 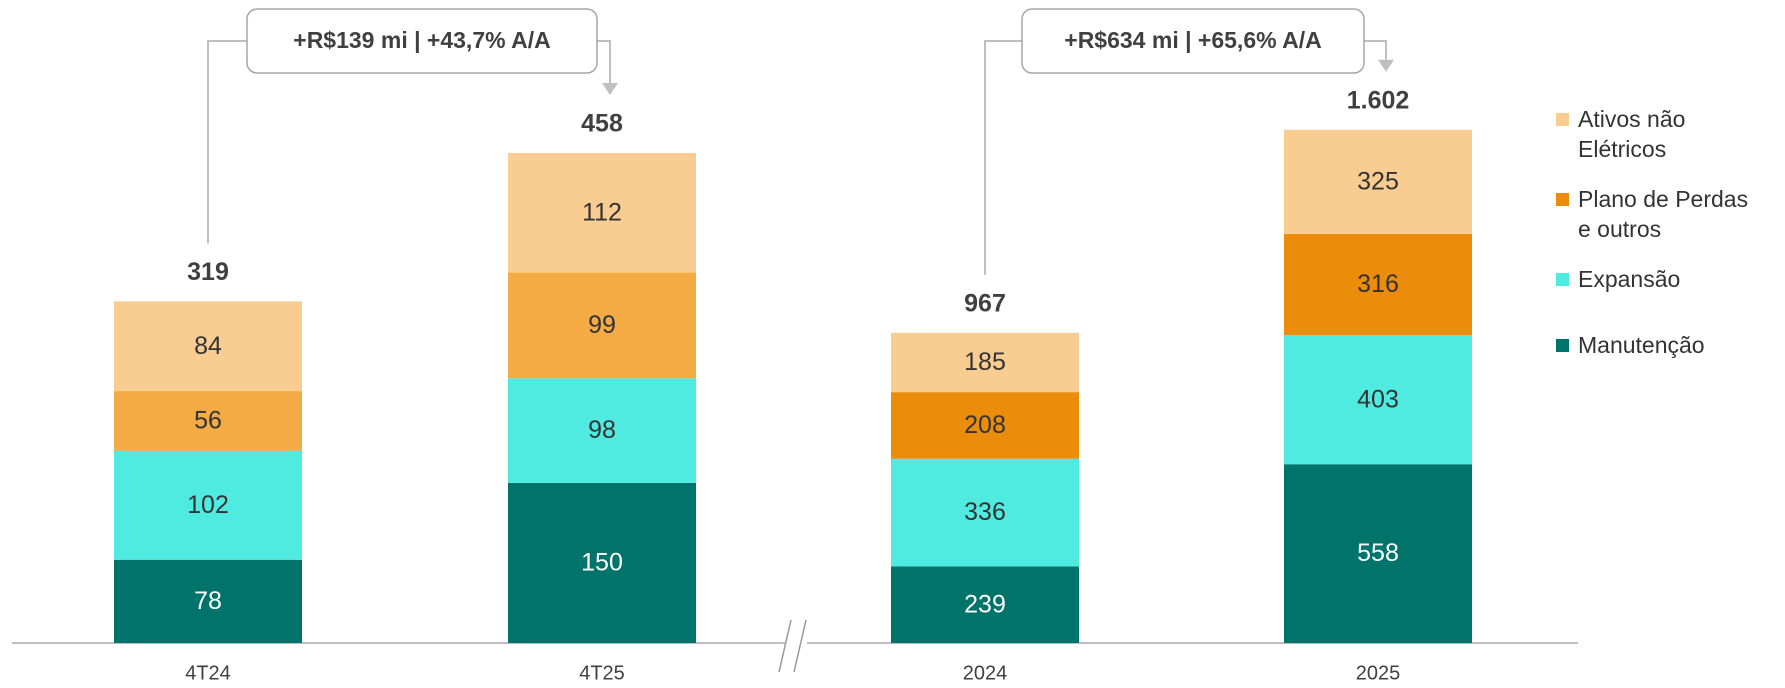 I want to click on legend-label: Manutenção, so click(x=1641, y=345).